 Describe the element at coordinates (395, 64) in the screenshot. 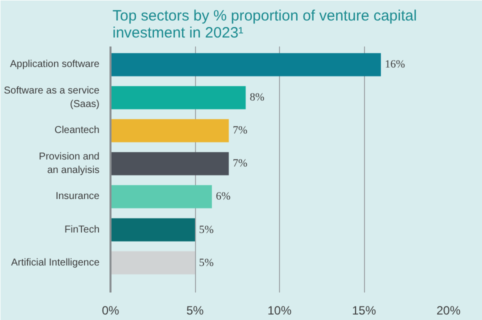

I see `data-label: 16%` at that location.